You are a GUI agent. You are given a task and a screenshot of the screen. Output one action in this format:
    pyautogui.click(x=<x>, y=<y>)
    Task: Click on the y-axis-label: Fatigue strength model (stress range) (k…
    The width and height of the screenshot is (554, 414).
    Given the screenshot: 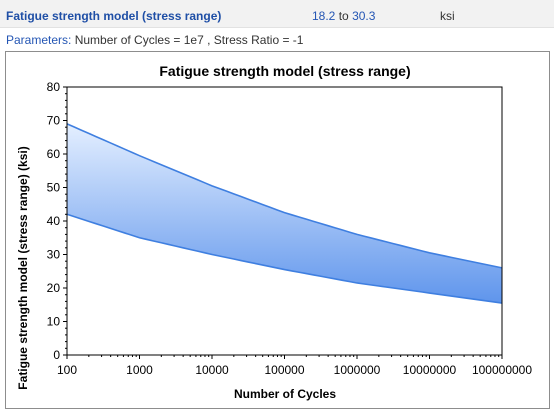 What is the action you would take?
    pyautogui.click(x=23, y=267)
    